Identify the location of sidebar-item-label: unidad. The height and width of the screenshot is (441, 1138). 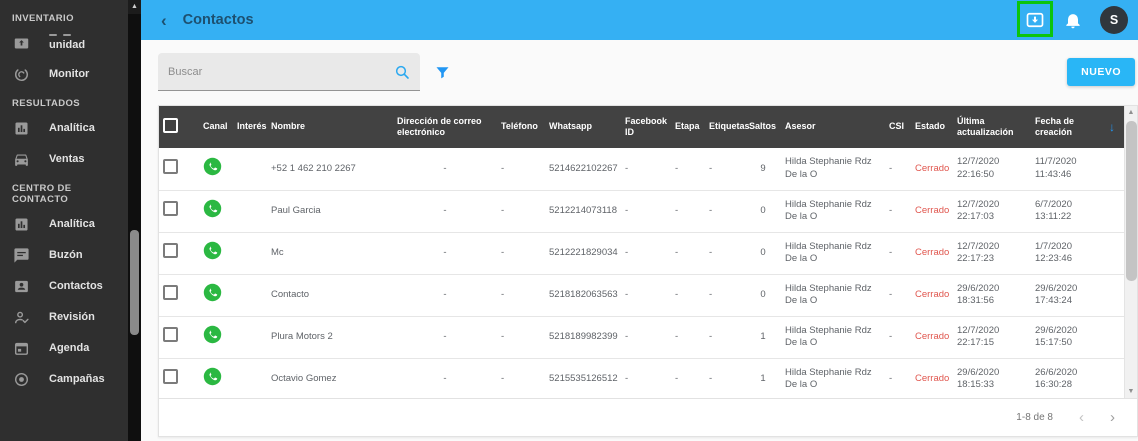
(67, 43).